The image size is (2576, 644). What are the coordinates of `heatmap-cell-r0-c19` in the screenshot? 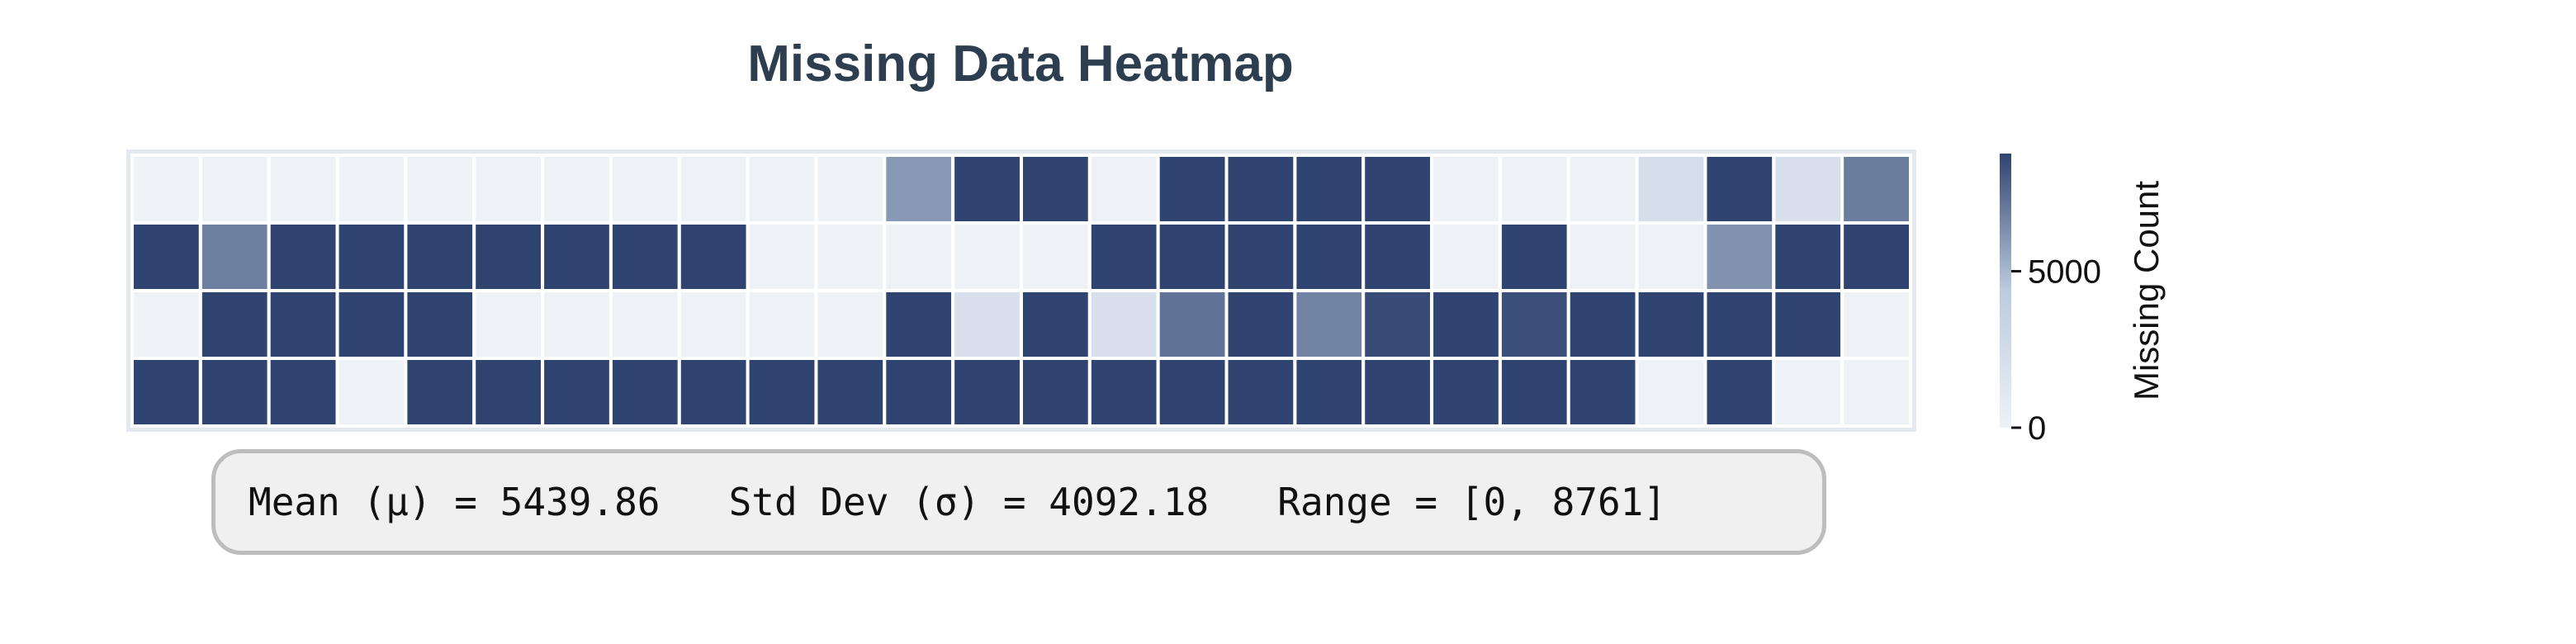 It's located at (1466, 189).